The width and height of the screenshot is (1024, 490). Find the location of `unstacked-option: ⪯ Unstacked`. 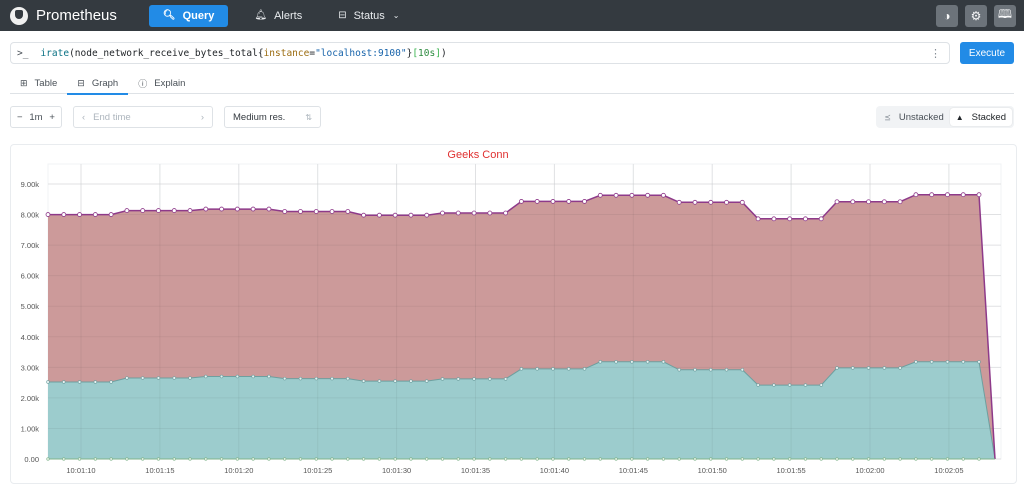

unstacked-option: ⪯ Unstacked is located at coordinates (914, 117).